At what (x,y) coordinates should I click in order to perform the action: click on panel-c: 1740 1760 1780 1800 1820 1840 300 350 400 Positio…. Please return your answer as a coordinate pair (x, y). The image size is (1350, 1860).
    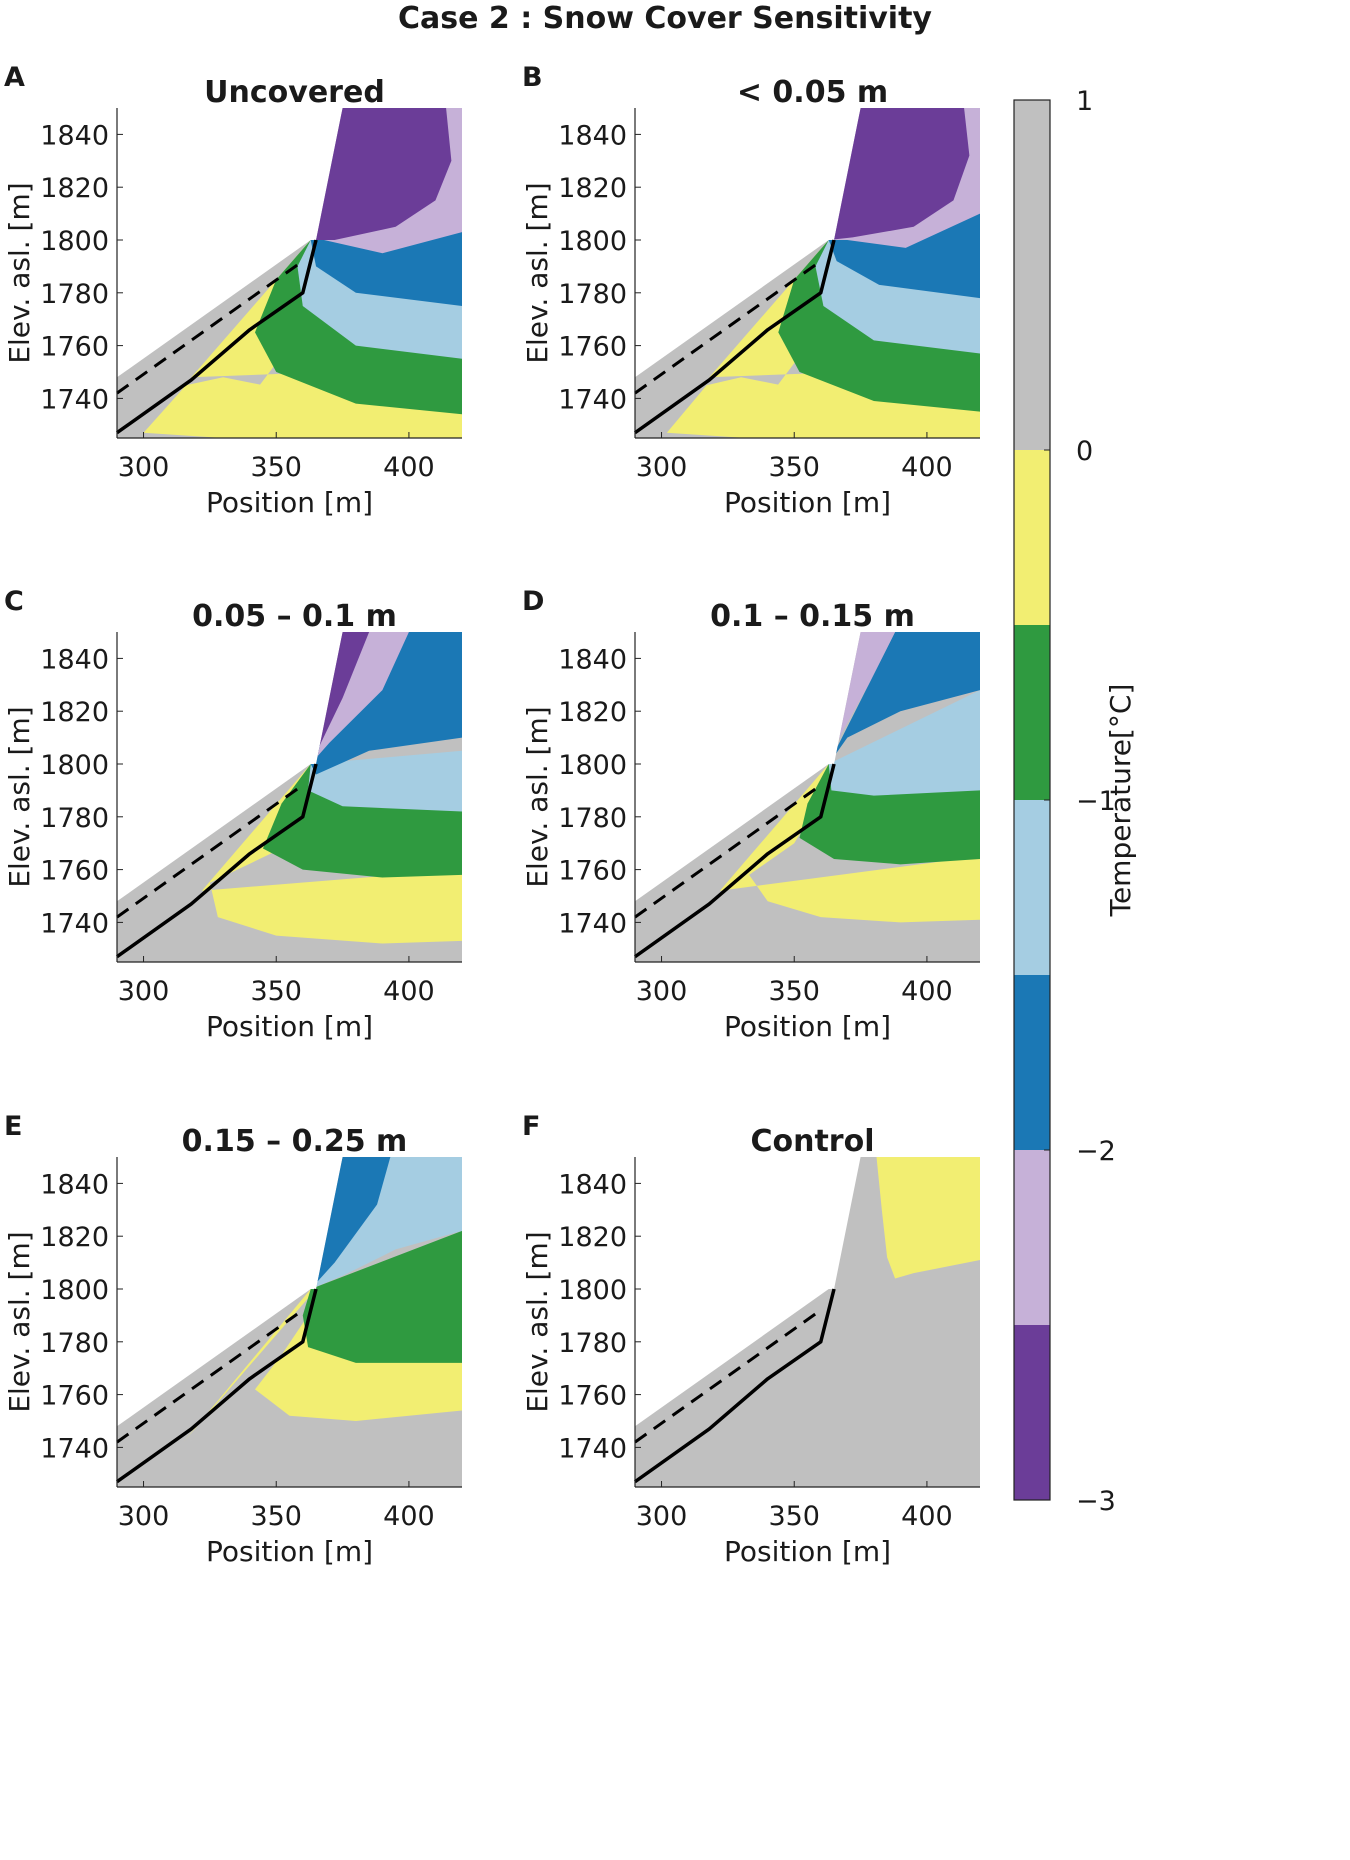
    Looking at the image, I should click on (232, 814).